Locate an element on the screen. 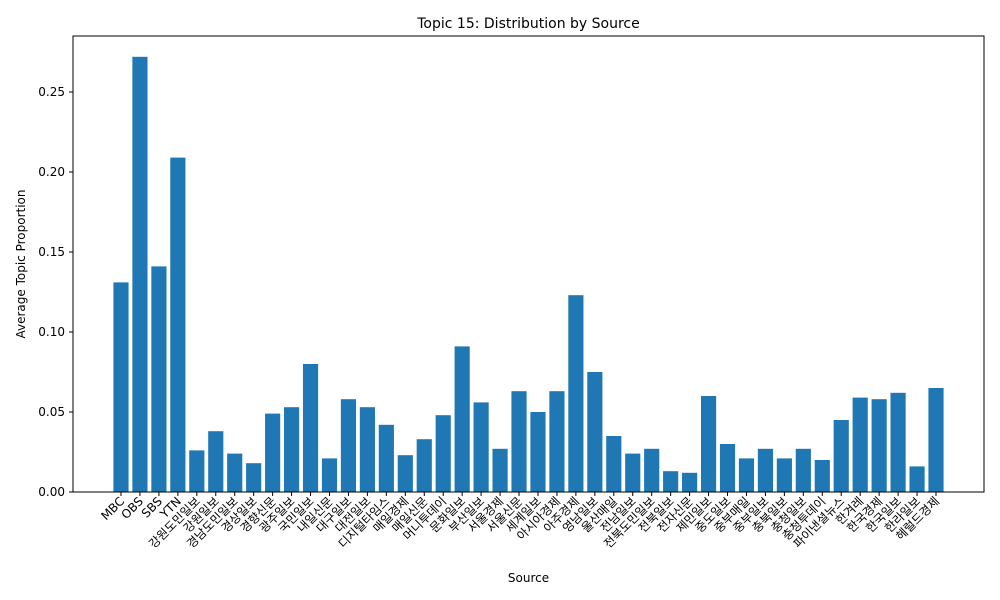  chart-title: Topic 15: Distribution by Source is located at coordinates (527, 24).